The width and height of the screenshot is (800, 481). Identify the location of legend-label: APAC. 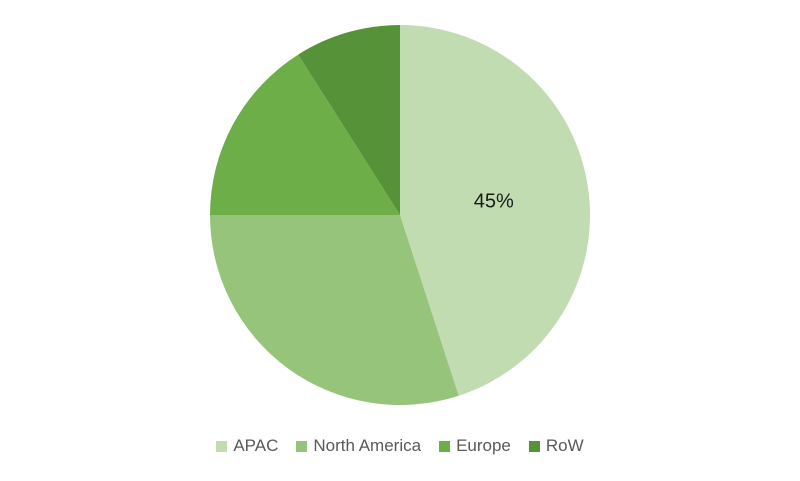
(256, 445).